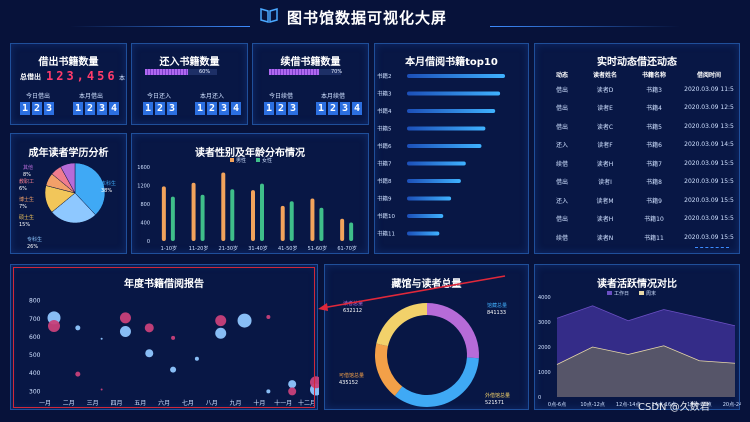 This screenshot has width=750, height=422. What do you see at coordinates (386, 234) in the screenshot?
I see `tick-label: 书籍11` at bounding box center [386, 234].